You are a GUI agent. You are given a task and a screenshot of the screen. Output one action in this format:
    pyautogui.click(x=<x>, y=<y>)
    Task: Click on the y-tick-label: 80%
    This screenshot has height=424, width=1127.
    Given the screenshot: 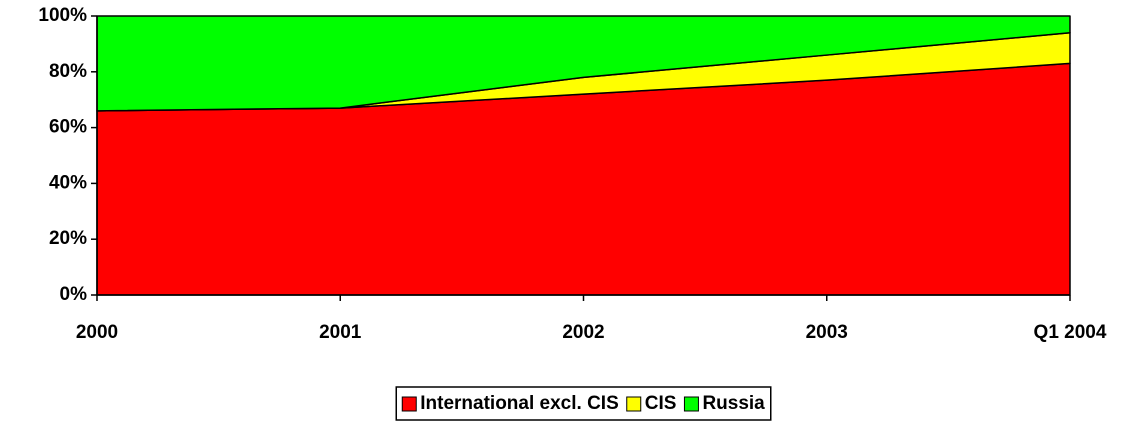 What is the action you would take?
    pyautogui.click(x=68, y=71)
    